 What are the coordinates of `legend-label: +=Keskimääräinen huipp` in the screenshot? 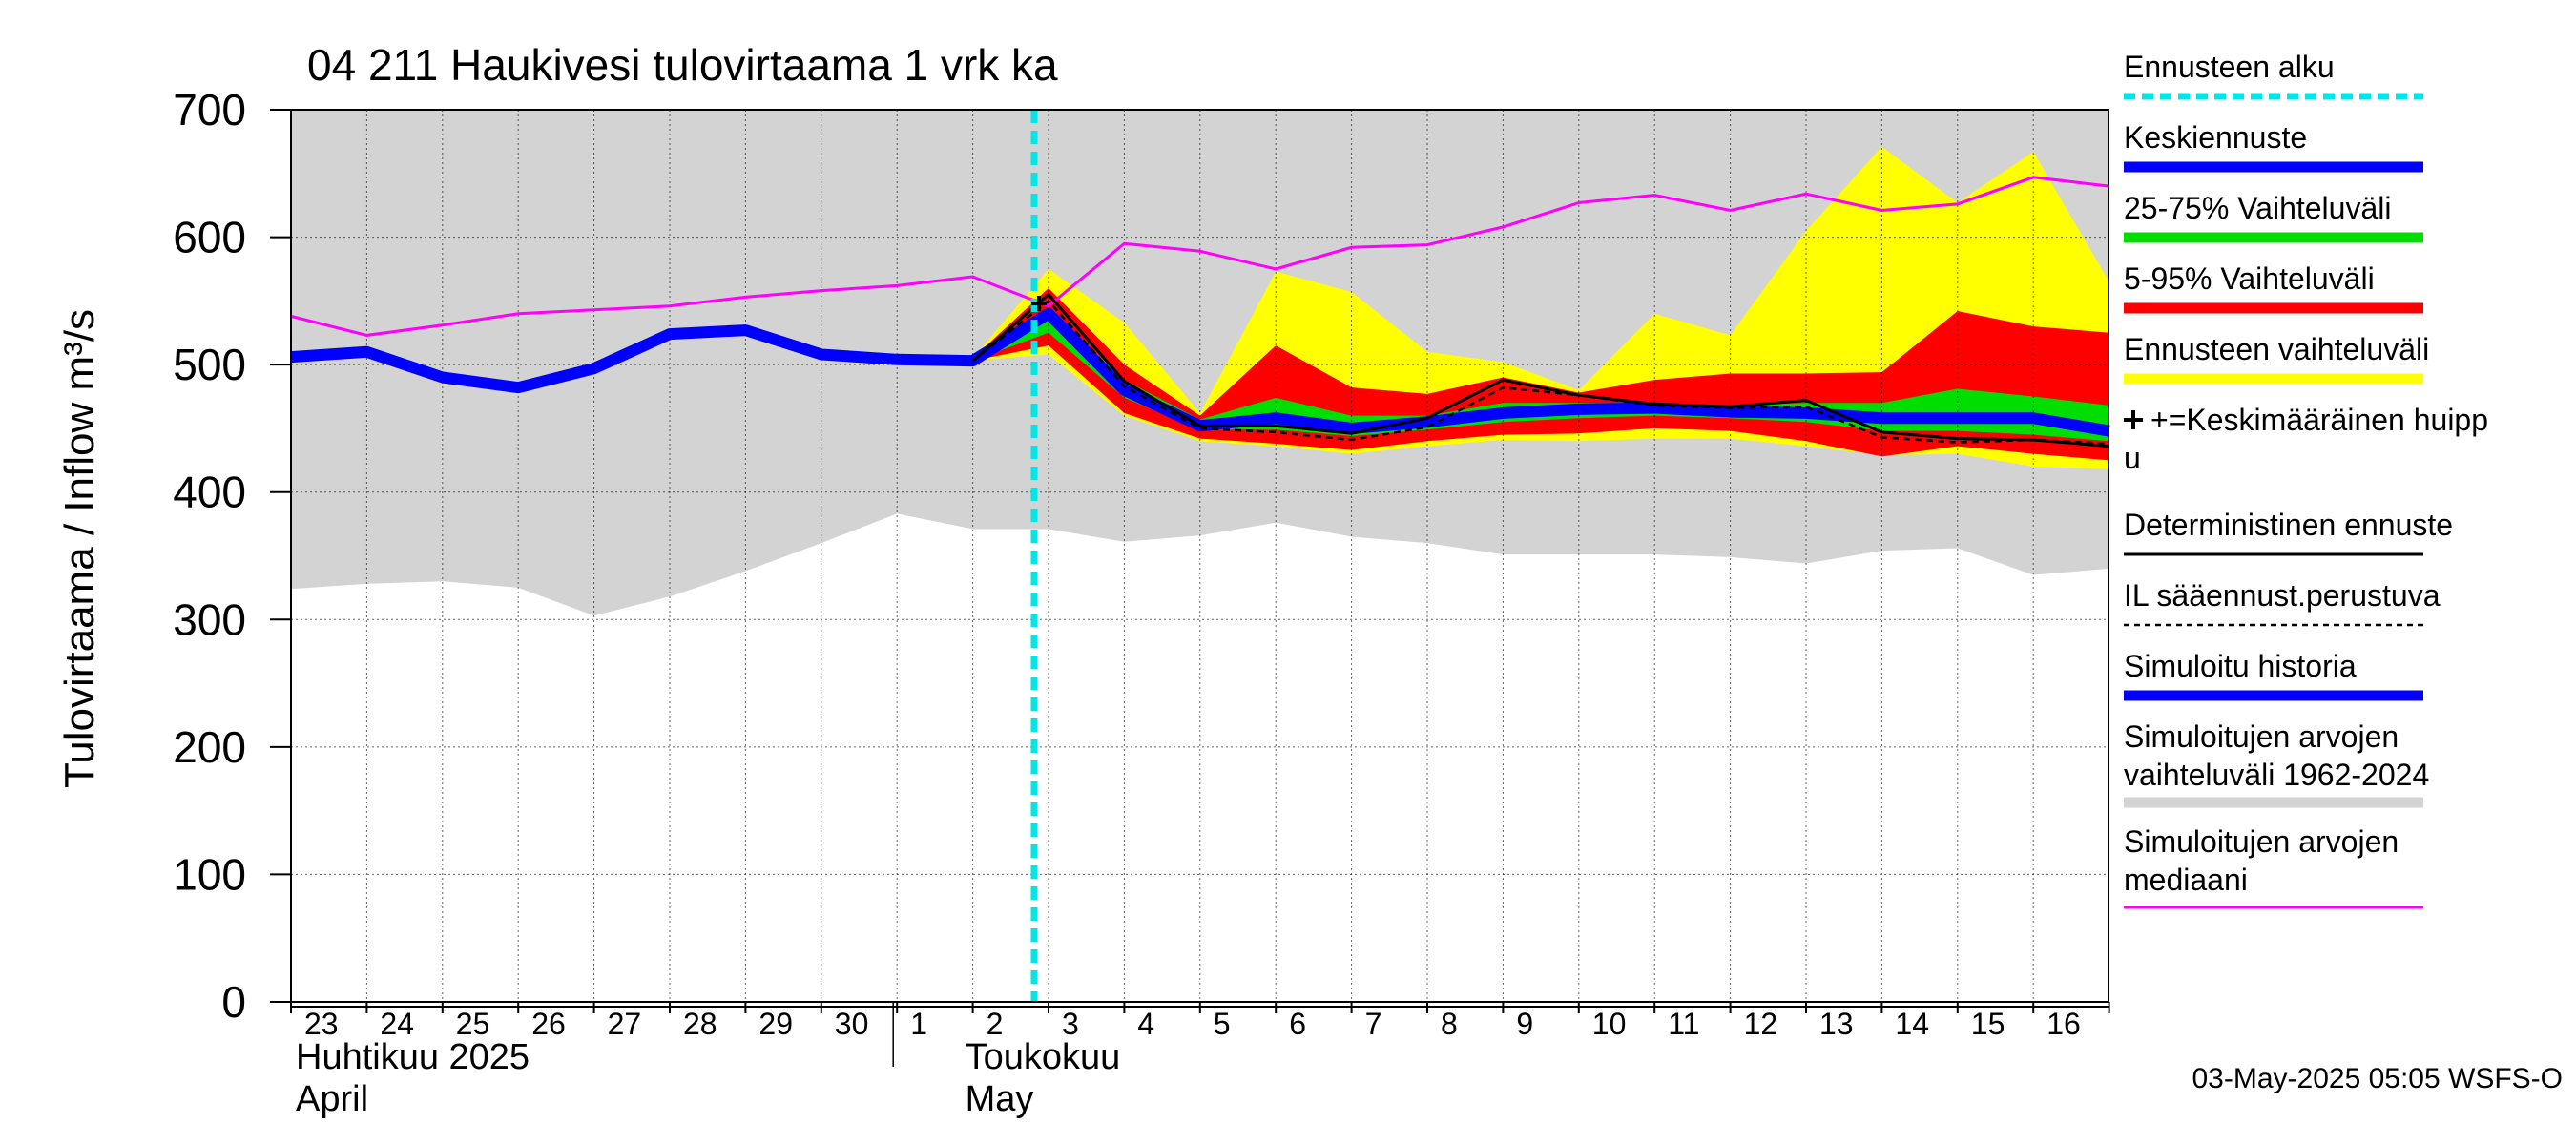 It's located at (2319, 420).